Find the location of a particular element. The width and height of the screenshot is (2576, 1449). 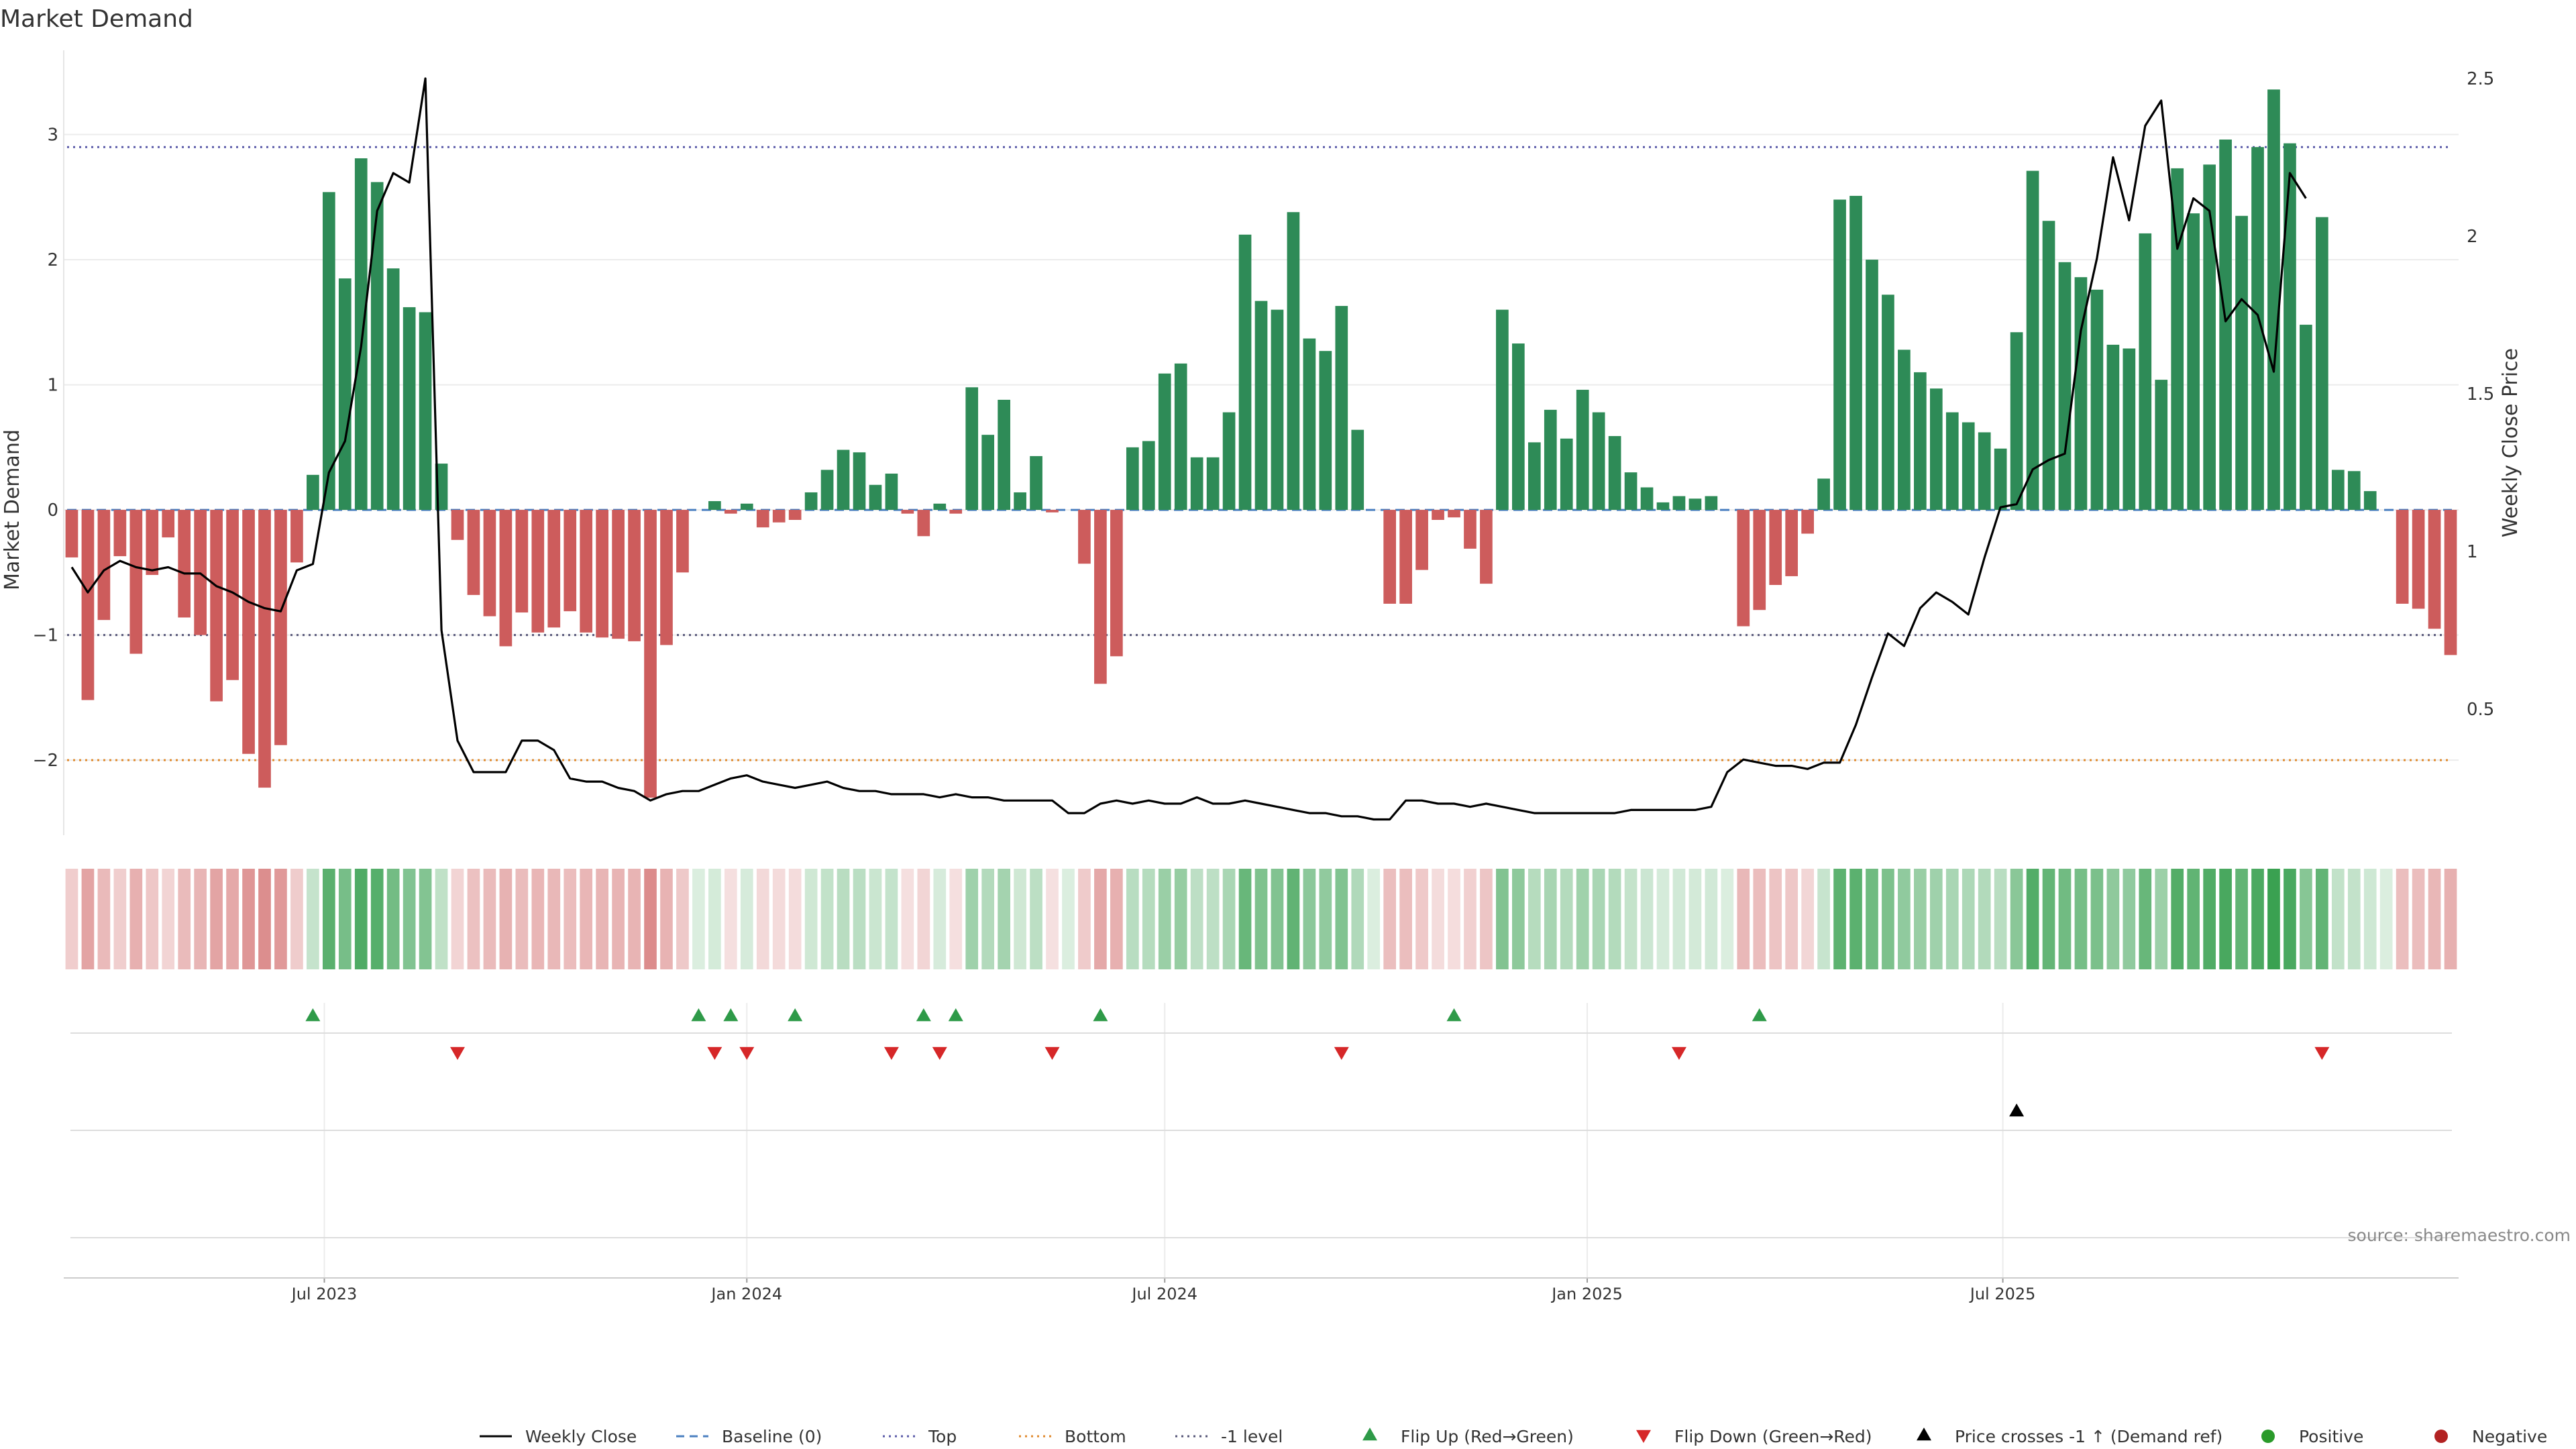

demand-heat-strip is located at coordinates (1261, 919).